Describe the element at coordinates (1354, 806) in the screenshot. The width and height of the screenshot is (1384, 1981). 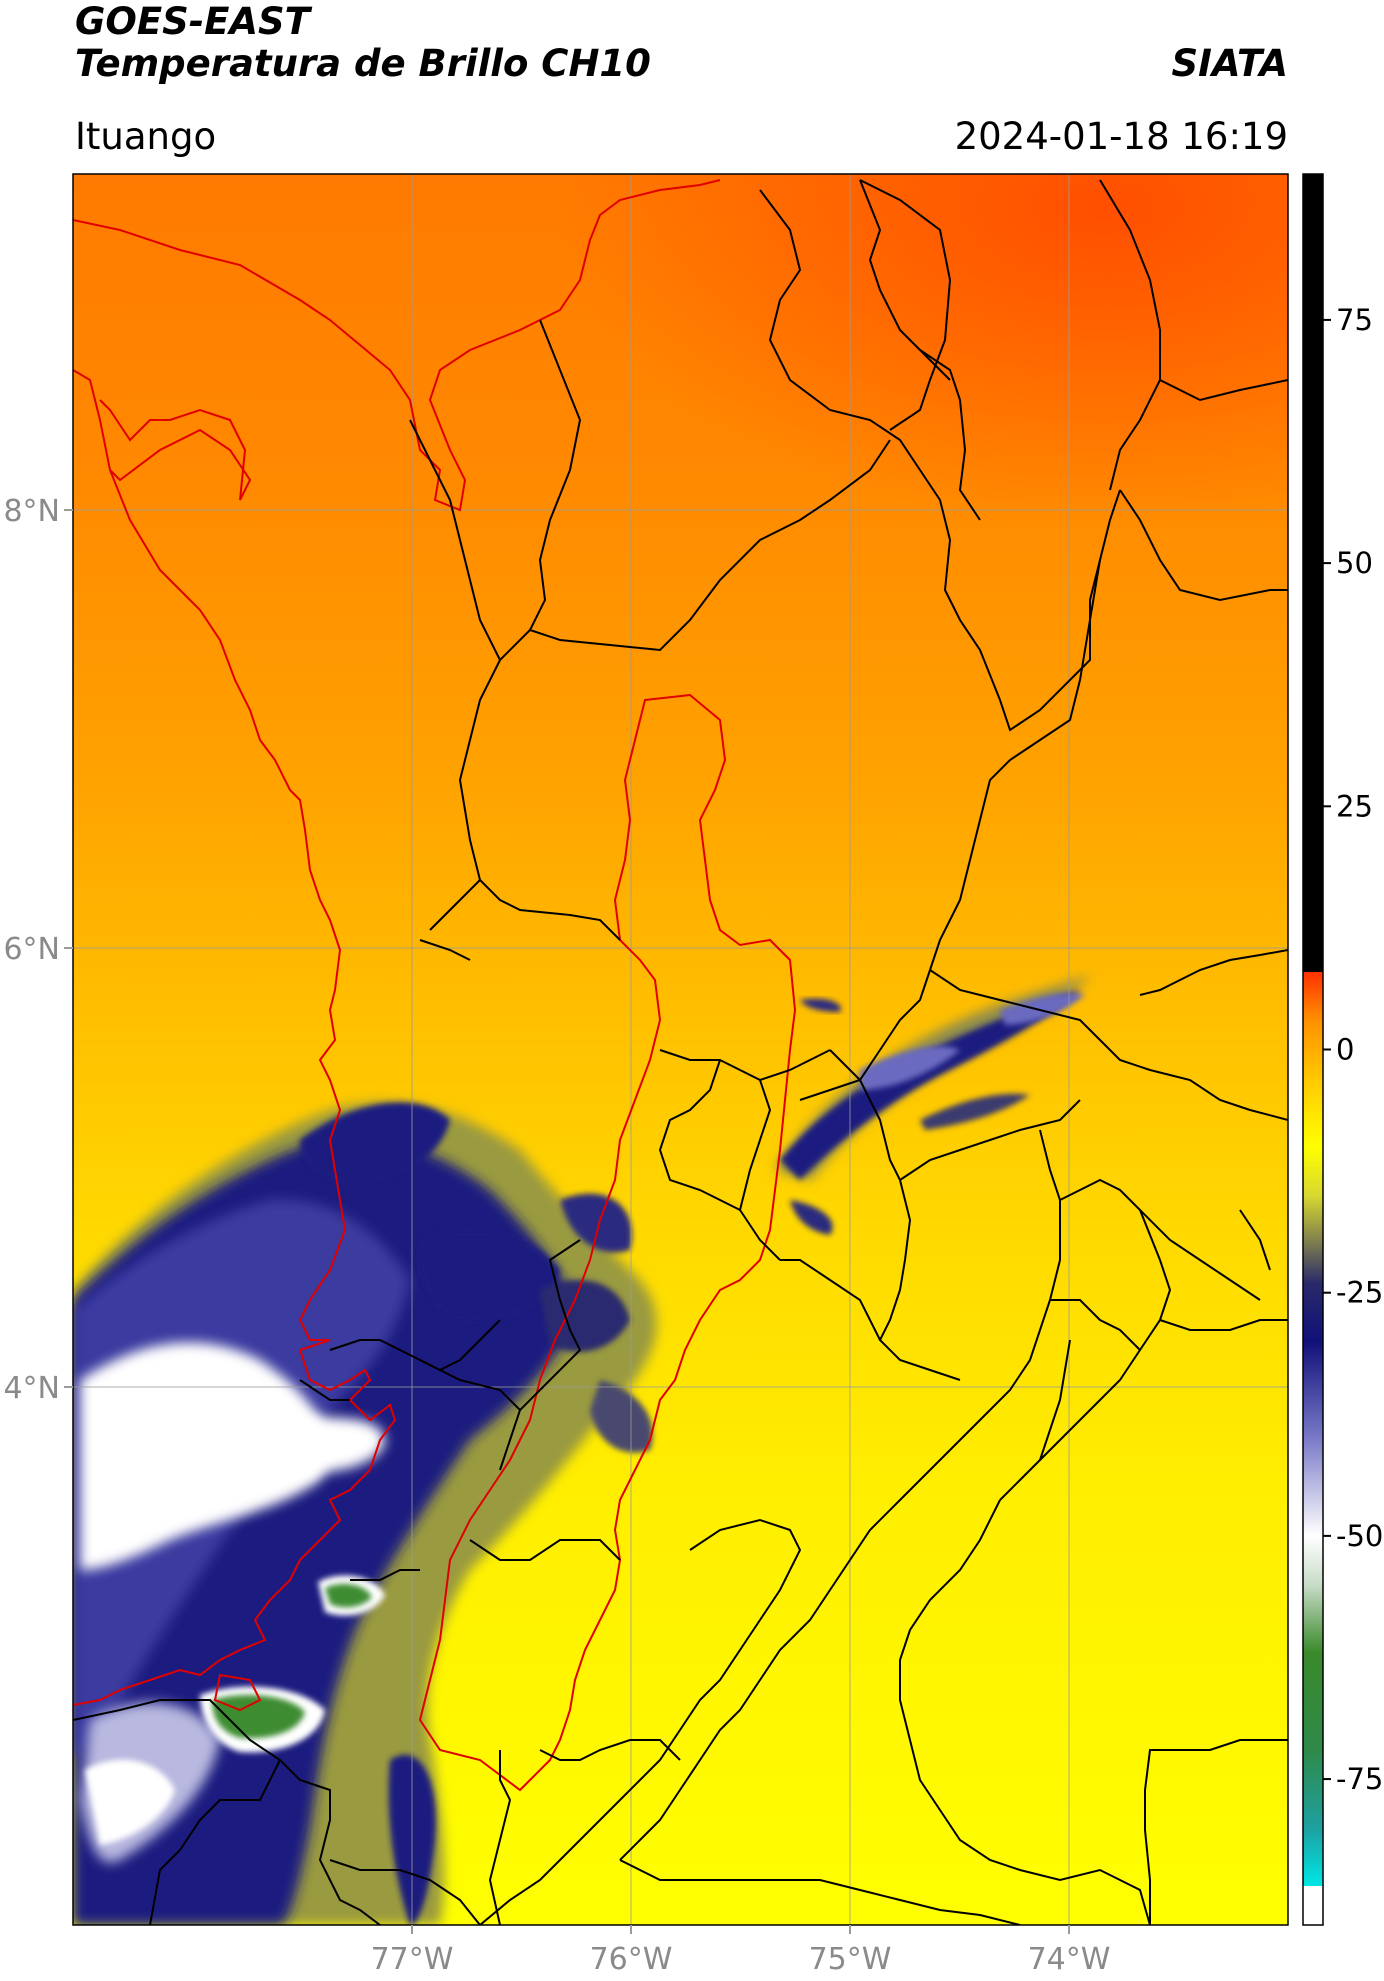
I see `colorbar-tick-label: 25` at that location.